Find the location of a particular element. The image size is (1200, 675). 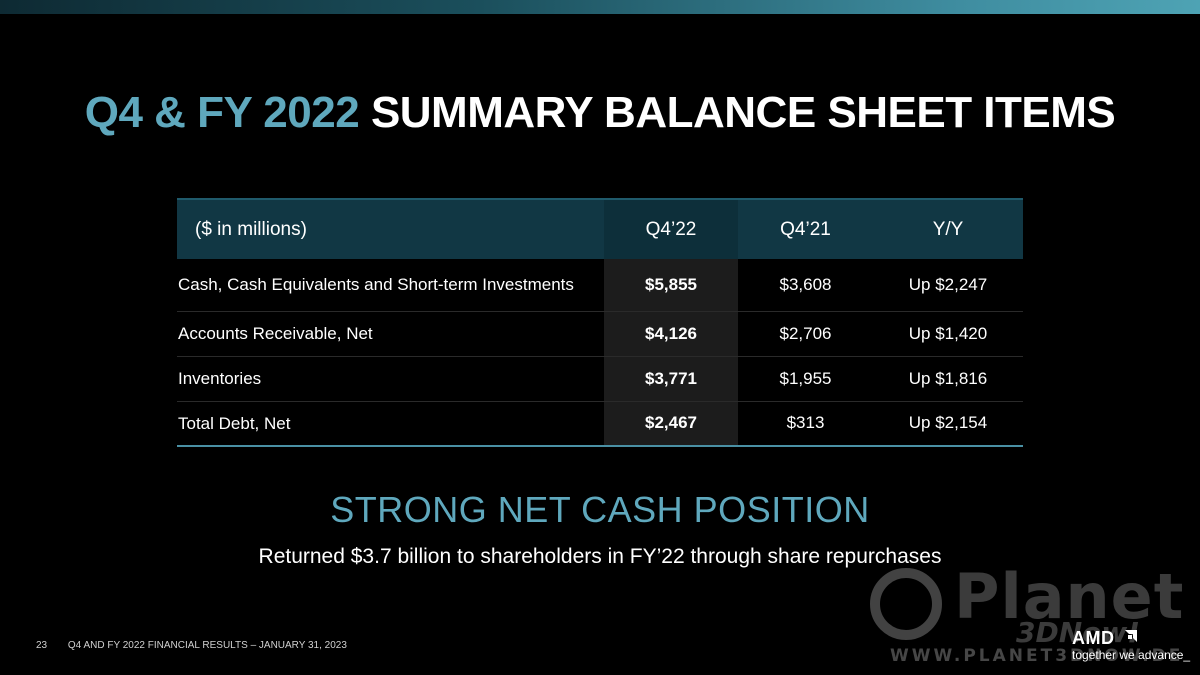

amd-logo: AMD together we advance_ is located at coordinates (1131, 646).